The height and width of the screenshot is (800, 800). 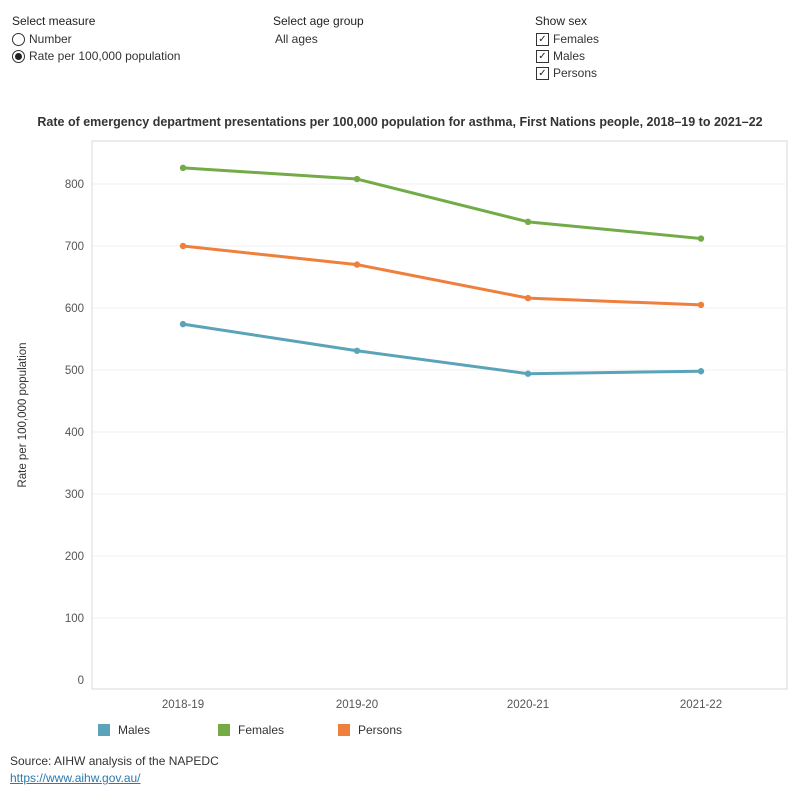 I want to click on radio-number, so click(x=18, y=39).